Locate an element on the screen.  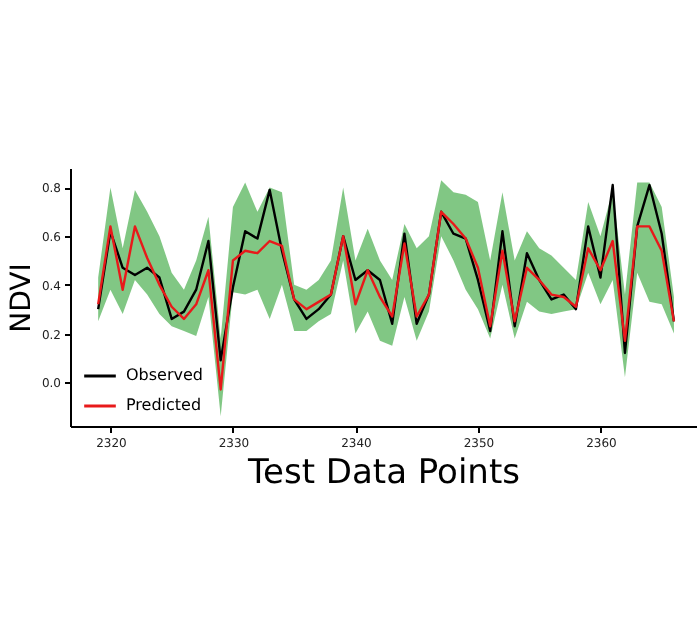
y-axis-title: NDVI is located at coordinates (21, 298).